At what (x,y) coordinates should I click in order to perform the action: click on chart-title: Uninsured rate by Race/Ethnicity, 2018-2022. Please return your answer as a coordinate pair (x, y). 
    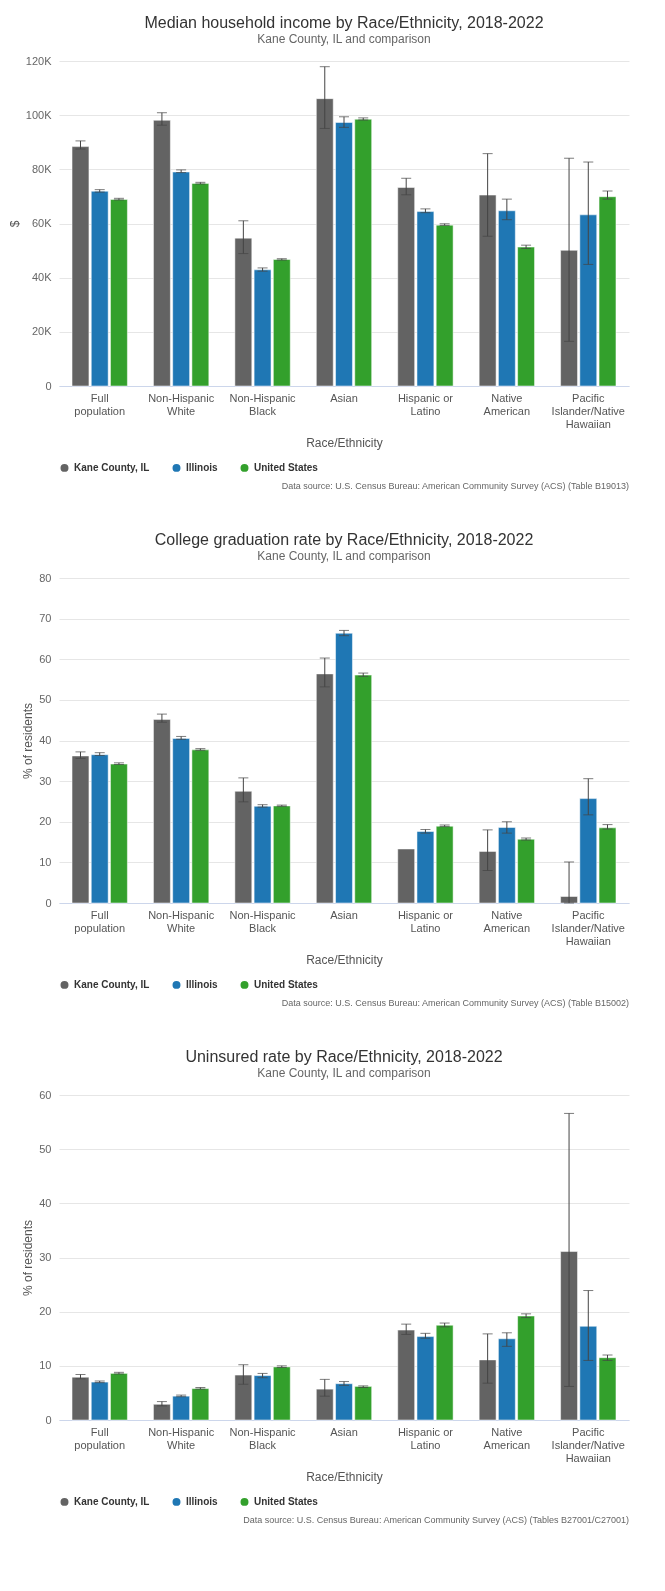
    Looking at the image, I should click on (344, 1056).